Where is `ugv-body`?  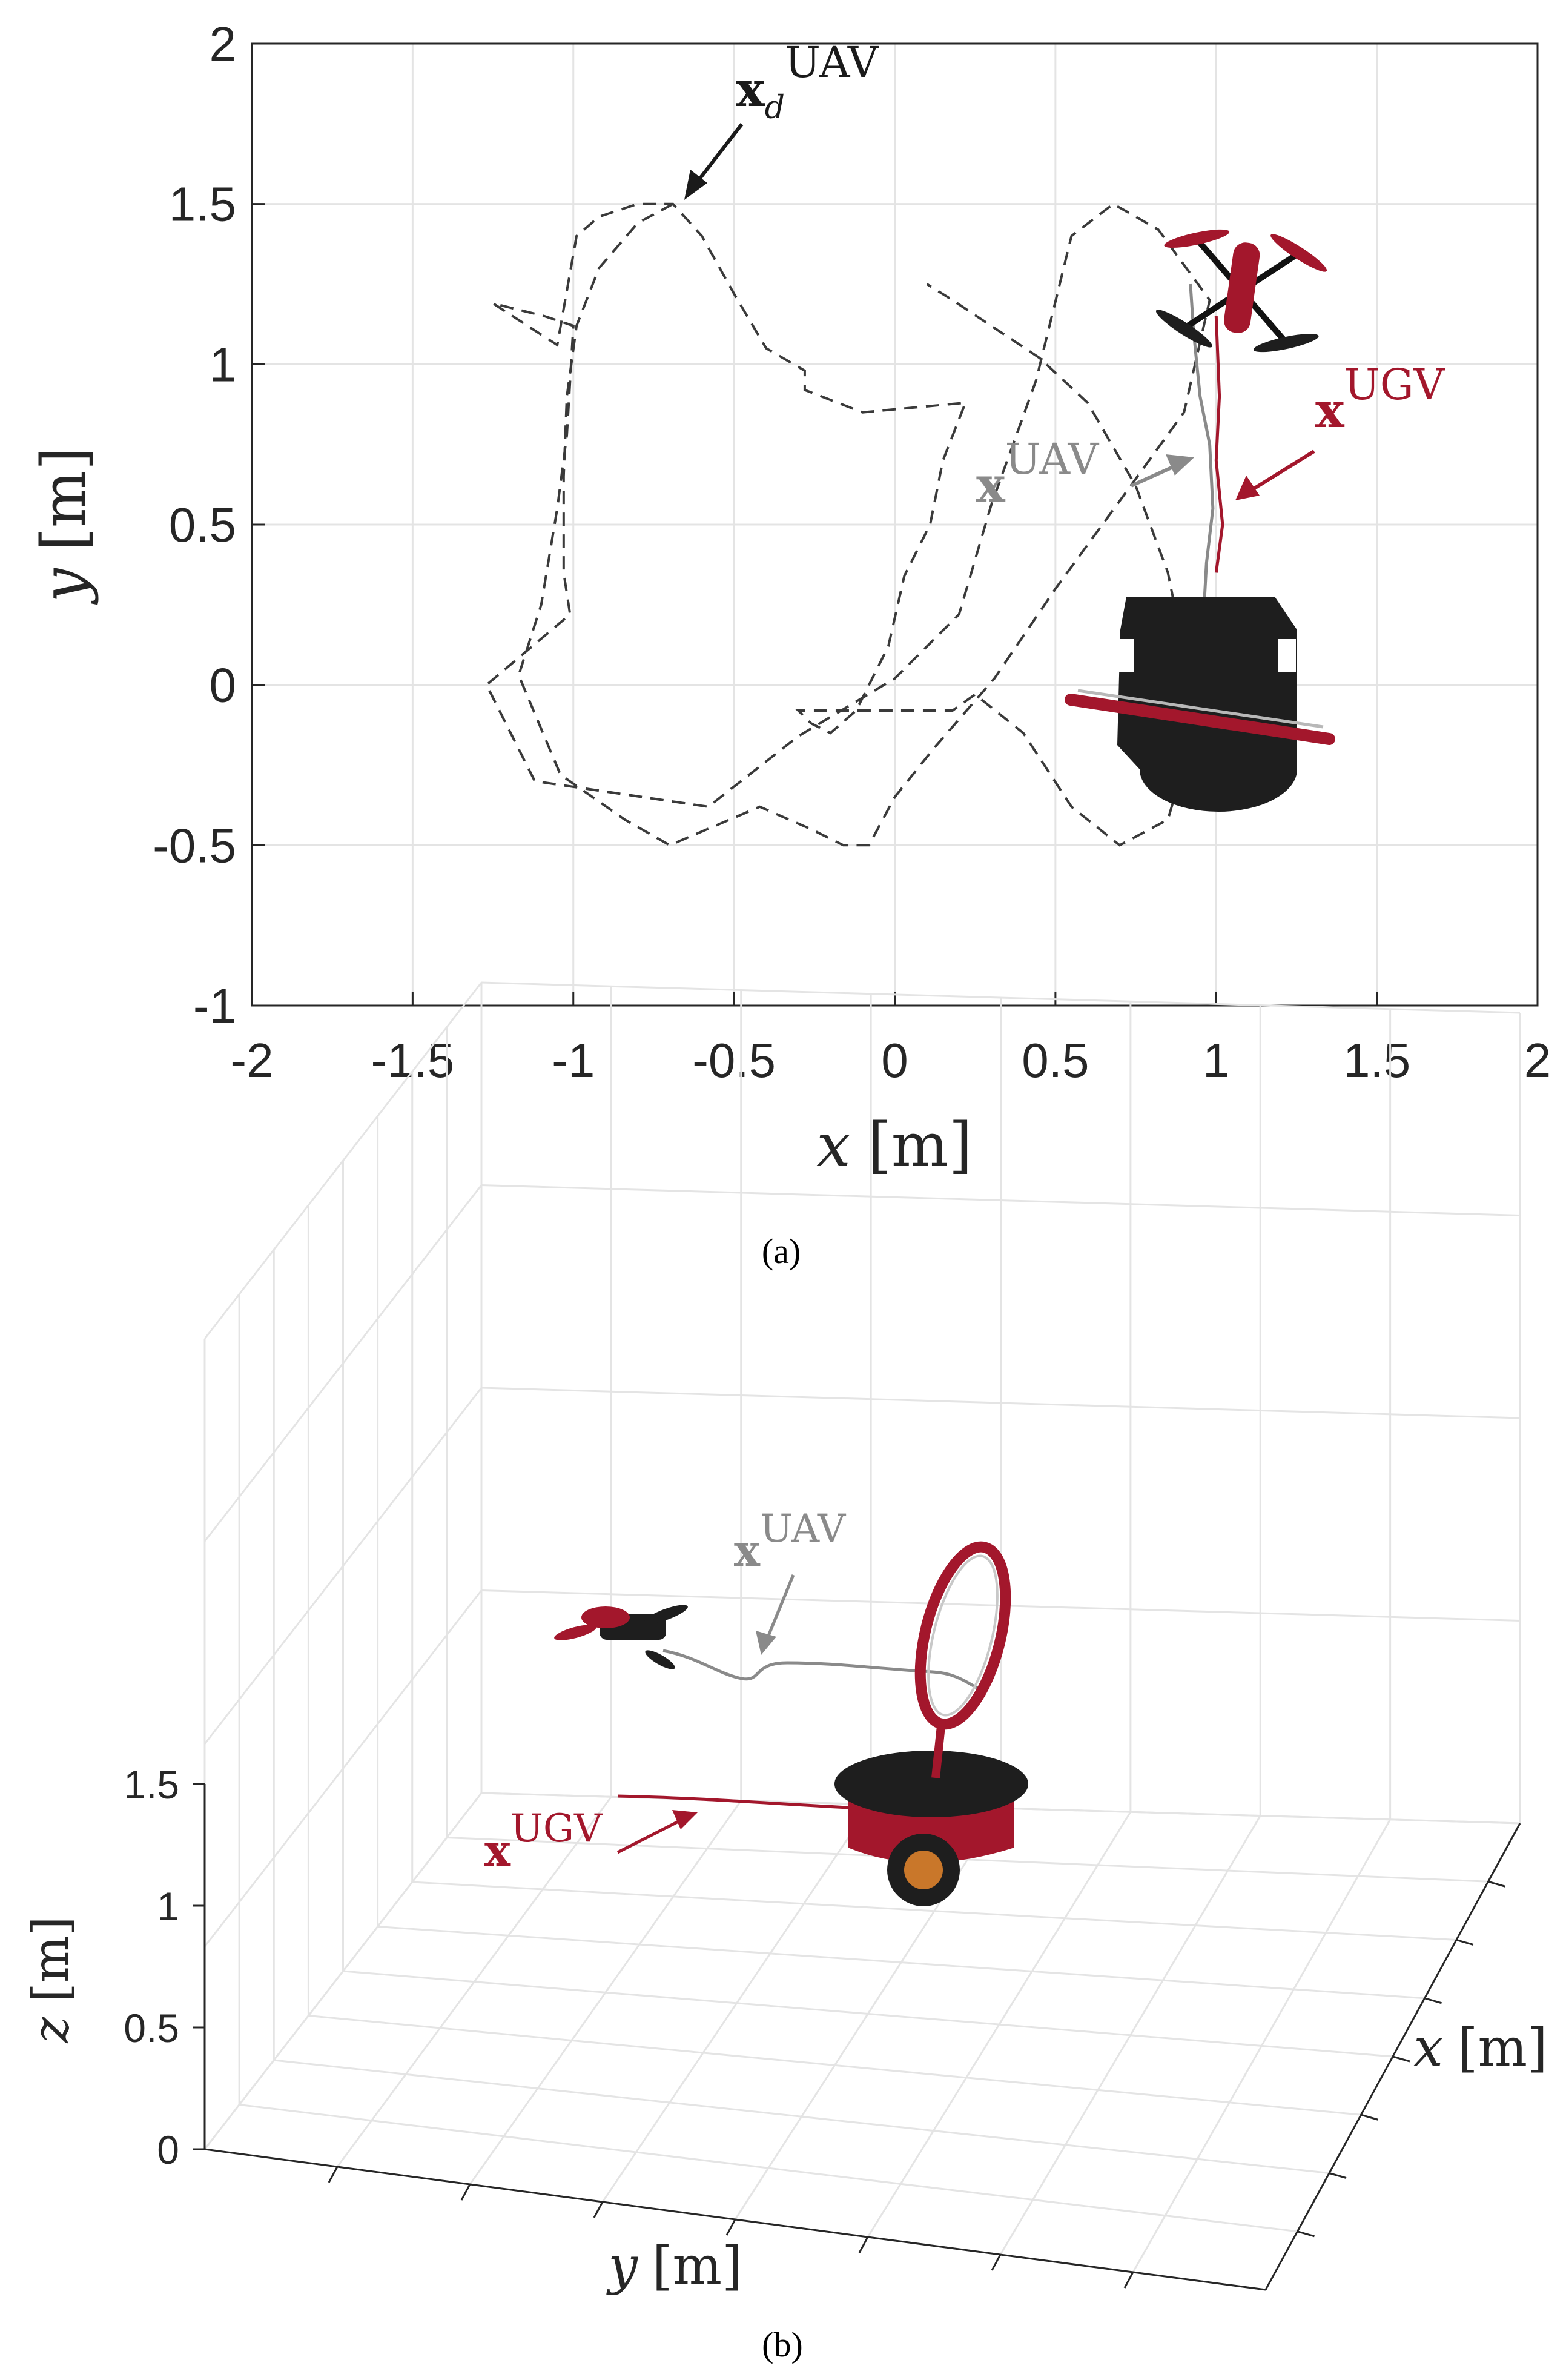
ugv-body is located at coordinates (1207, 704).